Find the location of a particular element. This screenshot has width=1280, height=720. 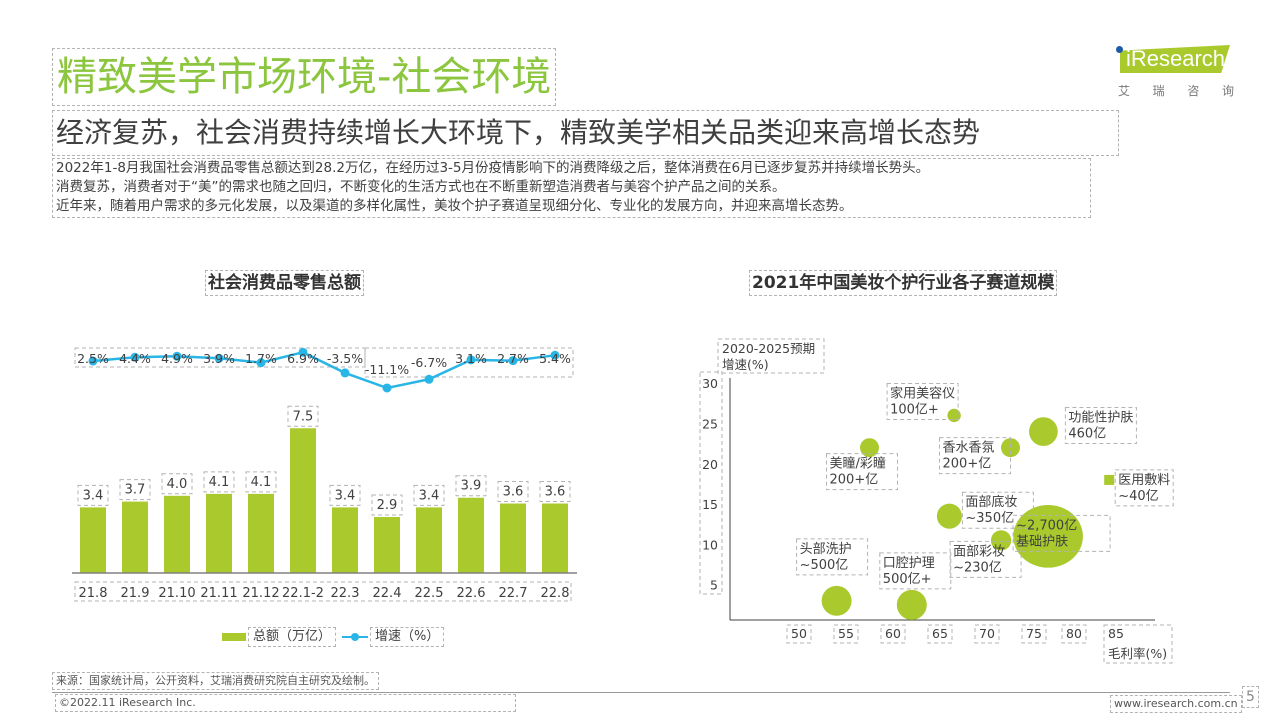

x-tick-label: 75 is located at coordinates (1034, 633).